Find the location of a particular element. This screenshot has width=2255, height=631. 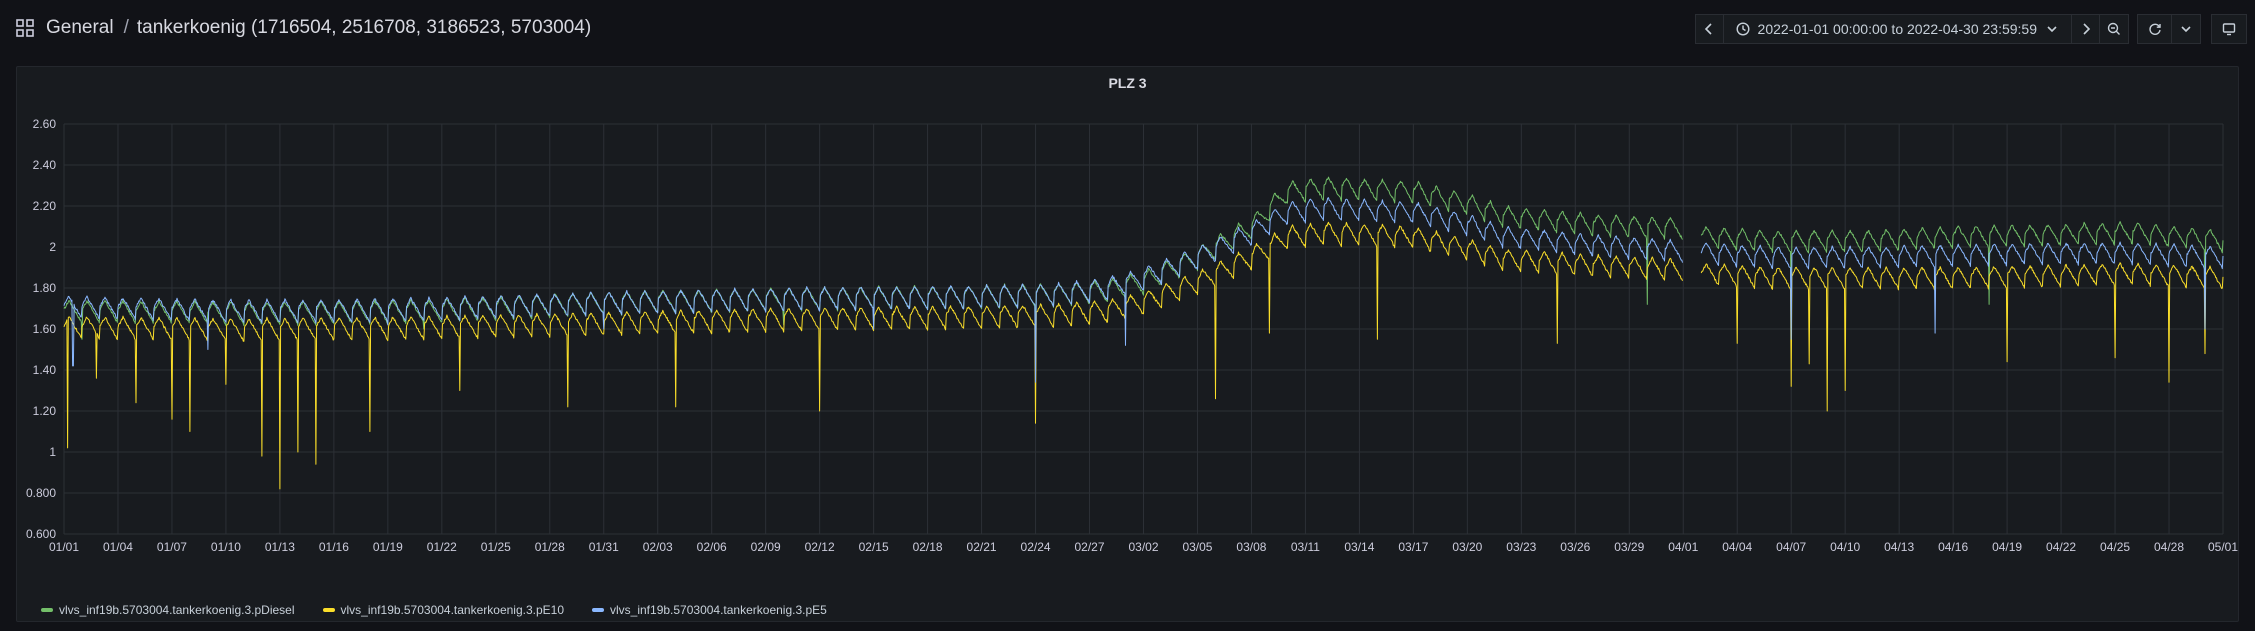

y-tick-label: 2 is located at coordinates (52, 247).